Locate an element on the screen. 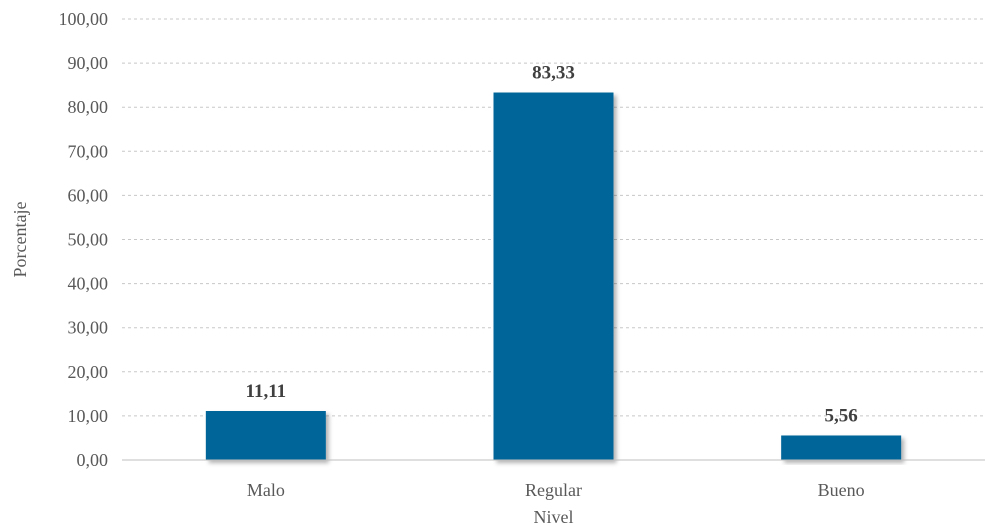  x-category-label: Bueno is located at coordinates (841, 490).